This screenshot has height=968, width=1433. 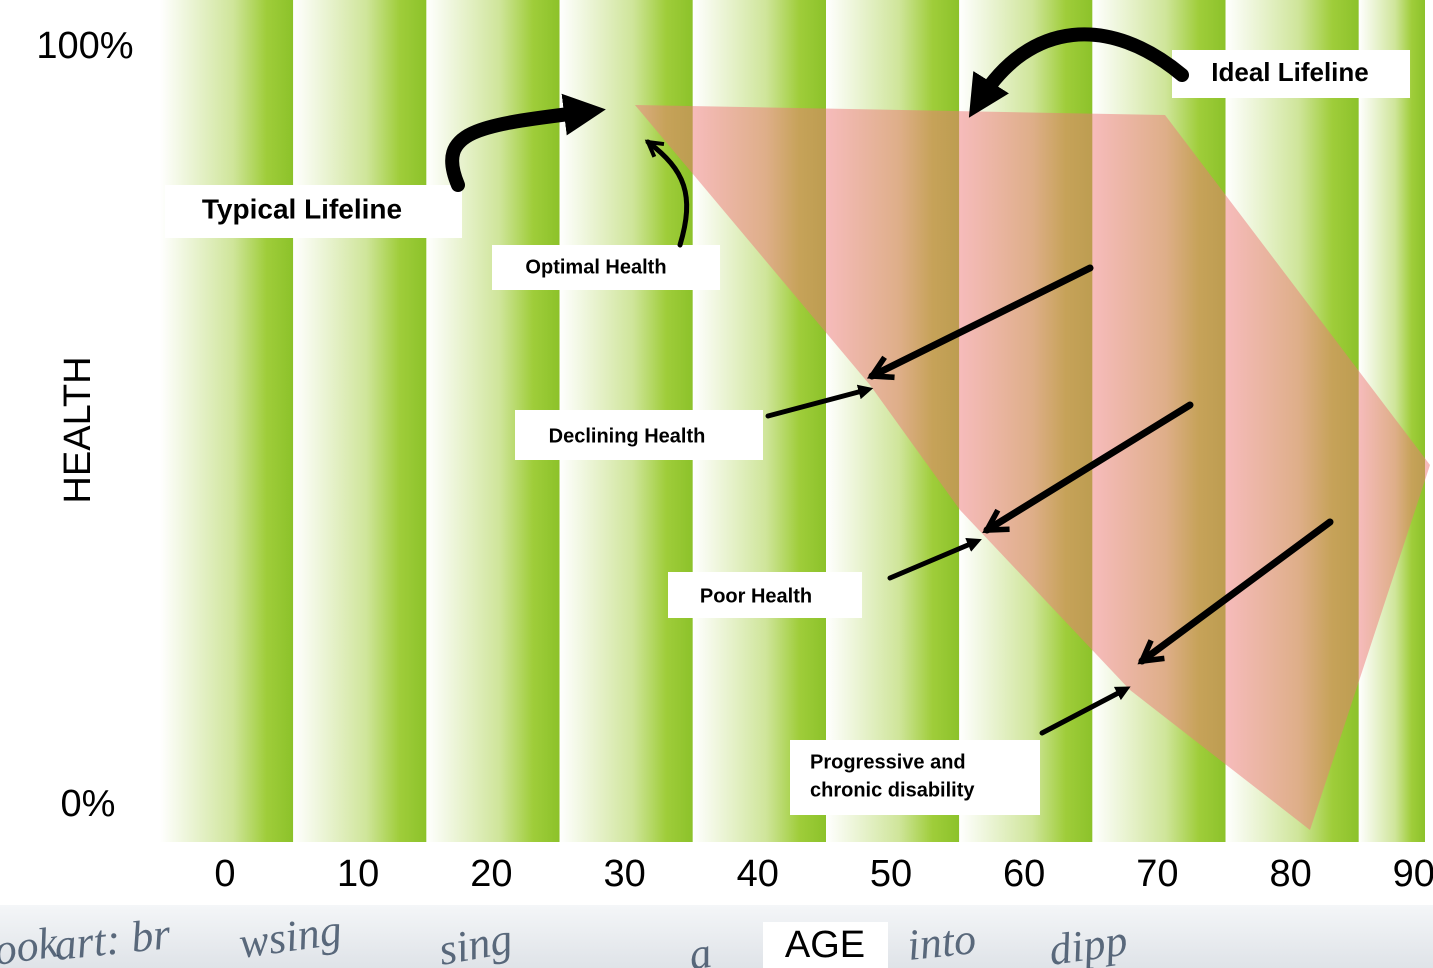 I want to click on x-tick-label: 50, so click(x=891, y=874).